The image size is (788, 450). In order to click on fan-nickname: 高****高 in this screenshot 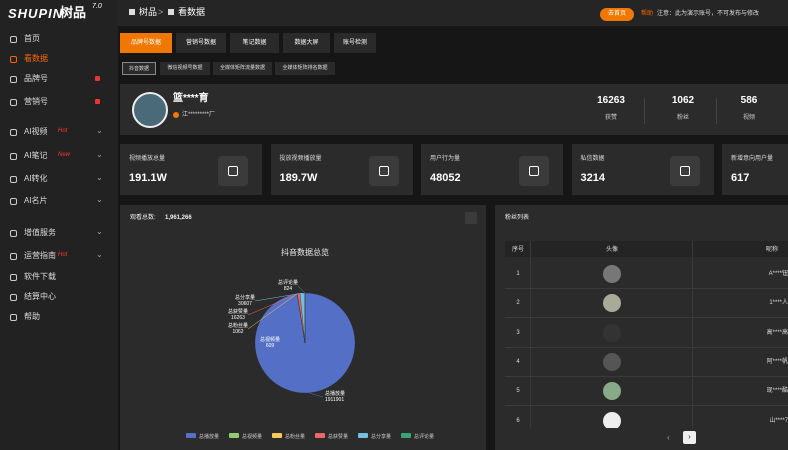, I will do `click(777, 332)`.